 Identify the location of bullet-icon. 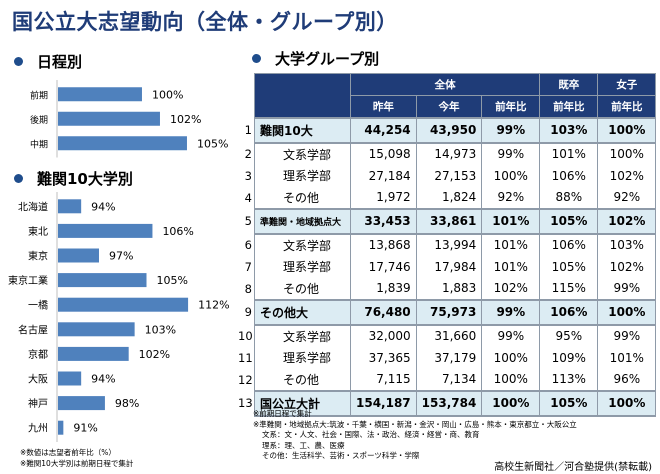
(256, 58).